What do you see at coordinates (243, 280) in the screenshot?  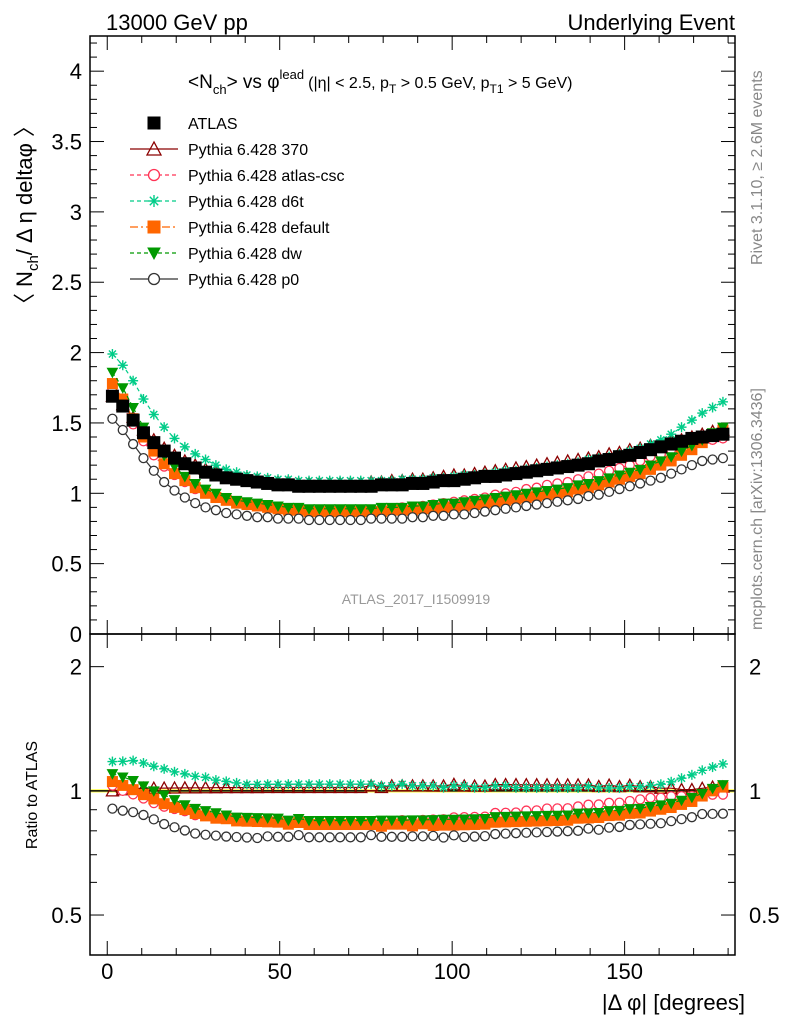 I see `legend-label-pythia-6-428-p0: Pythia 6.428 p0` at bounding box center [243, 280].